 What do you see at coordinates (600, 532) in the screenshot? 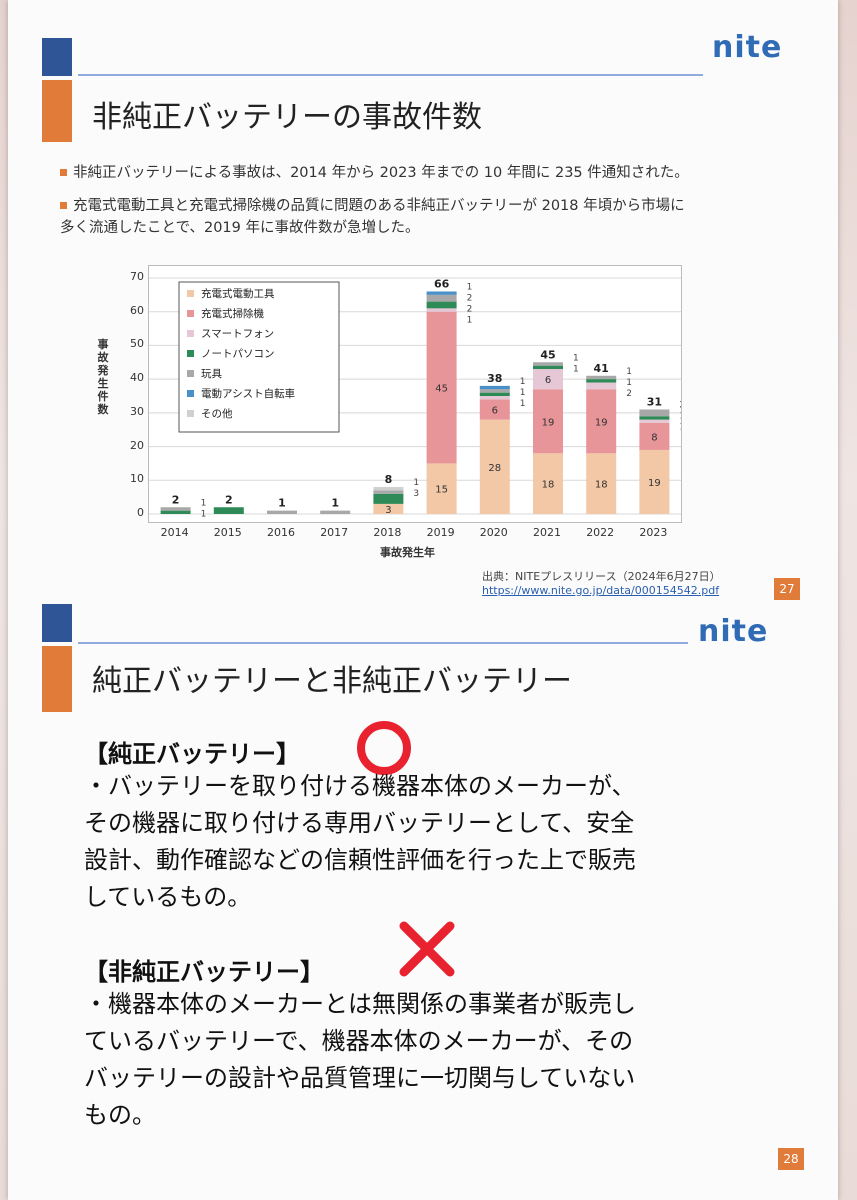
I see `x-tick-label: 2022` at bounding box center [600, 532].